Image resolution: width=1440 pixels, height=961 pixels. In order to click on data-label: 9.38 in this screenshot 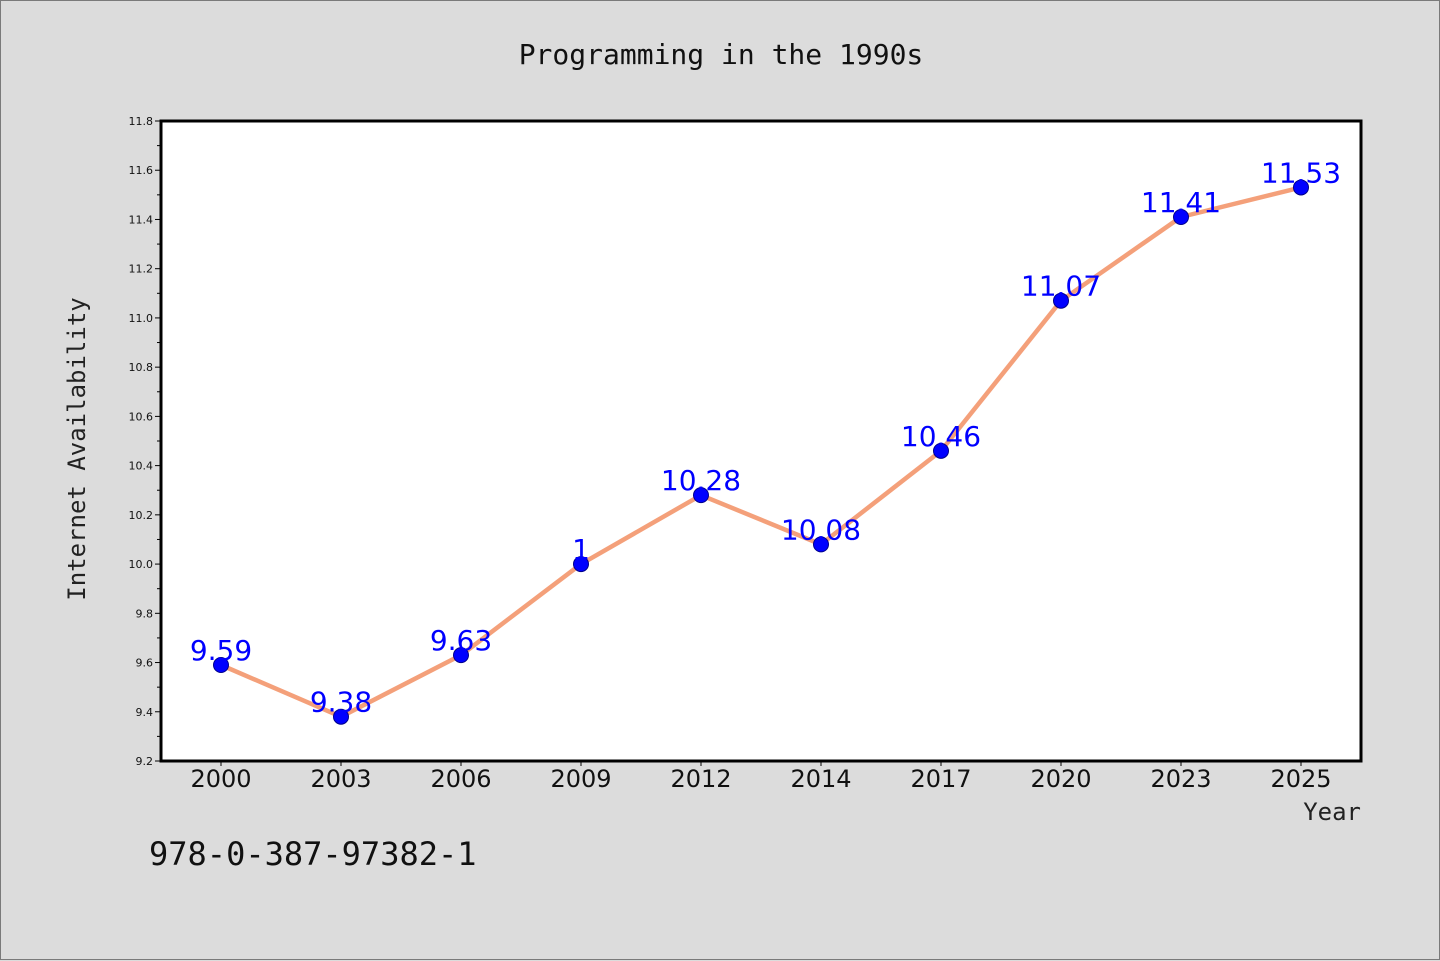, I will do `click(341, 702)`.